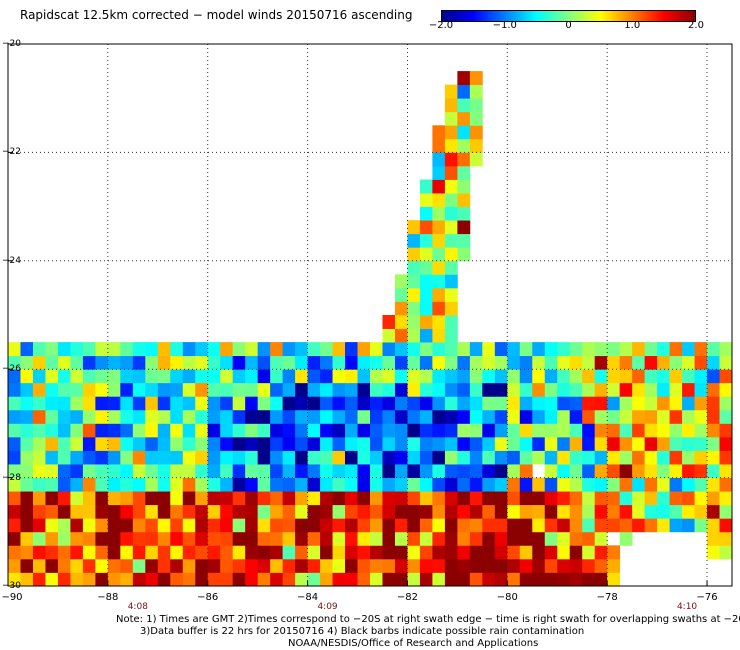 This screenshot has height=650, width=740. Describe the element at coordinates (137, 607) in the screenshot. I see `time-label: 4:08` at that location.